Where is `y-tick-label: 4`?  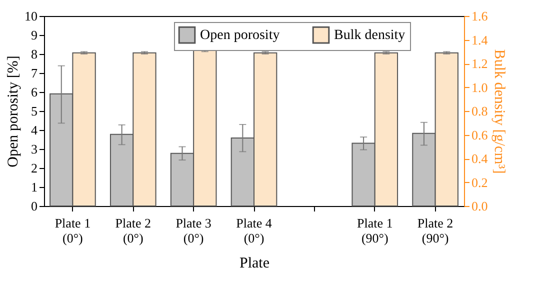
y-tick-label: 4 is located at coordinates (34, 130).